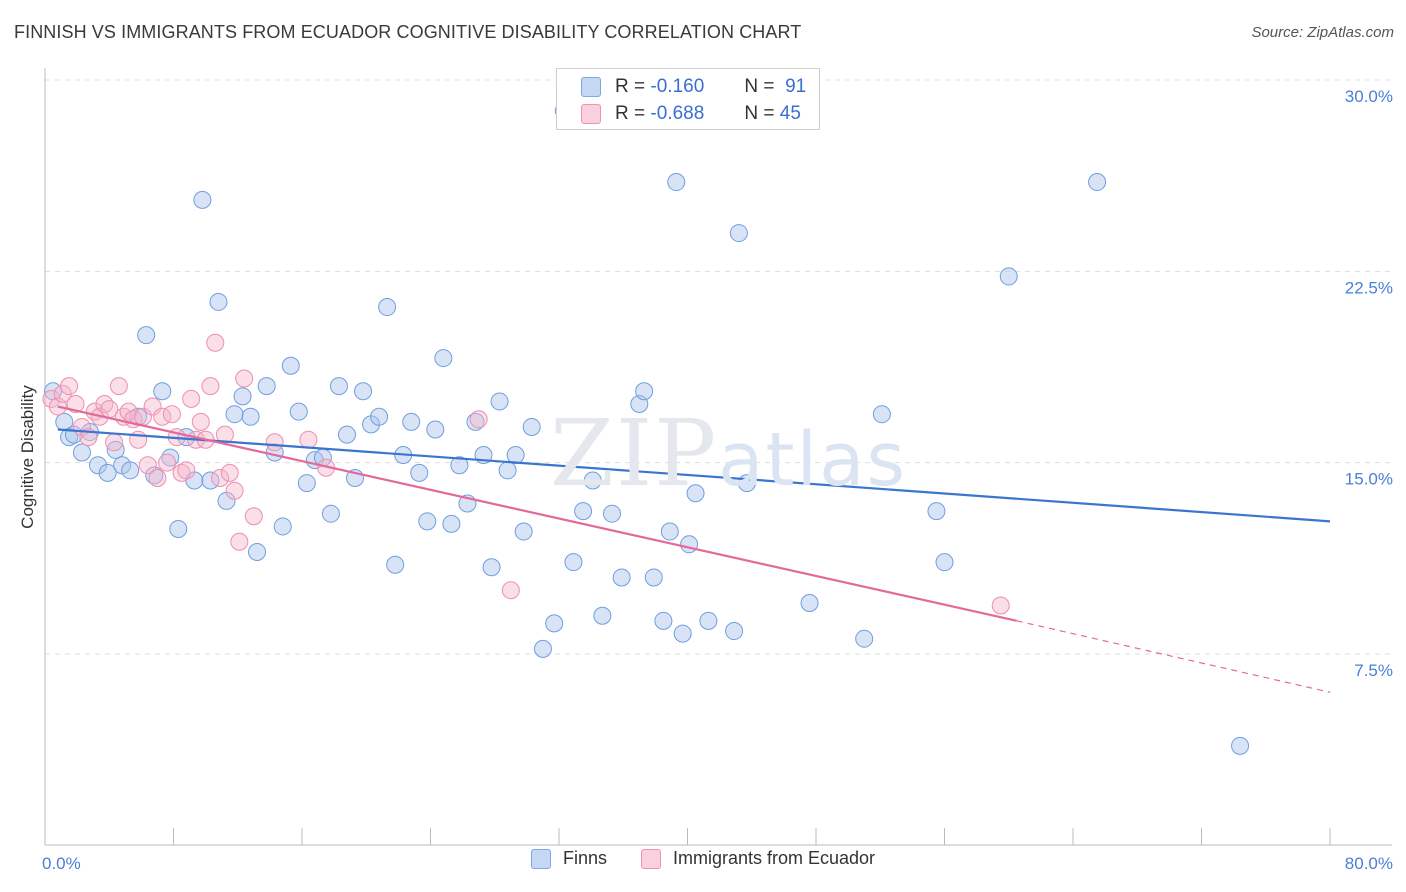 Image resolution: width=1406 pixels, height=892 pixels. Describe the element at coordinates (540, 858) in the screenshot. I see `legend-swatch-finns` at that location.